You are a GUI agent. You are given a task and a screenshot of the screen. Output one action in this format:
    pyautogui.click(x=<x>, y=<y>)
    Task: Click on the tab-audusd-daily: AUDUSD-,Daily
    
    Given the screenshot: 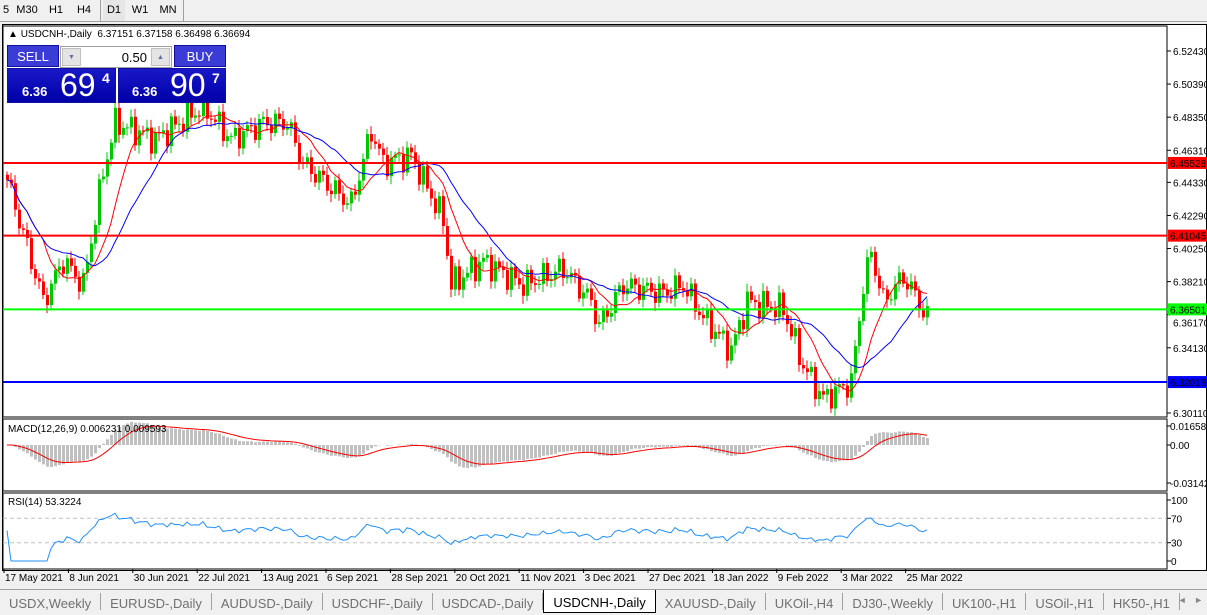 What is the action you would take?
    pyautogui.click(x=267, y=601)
    